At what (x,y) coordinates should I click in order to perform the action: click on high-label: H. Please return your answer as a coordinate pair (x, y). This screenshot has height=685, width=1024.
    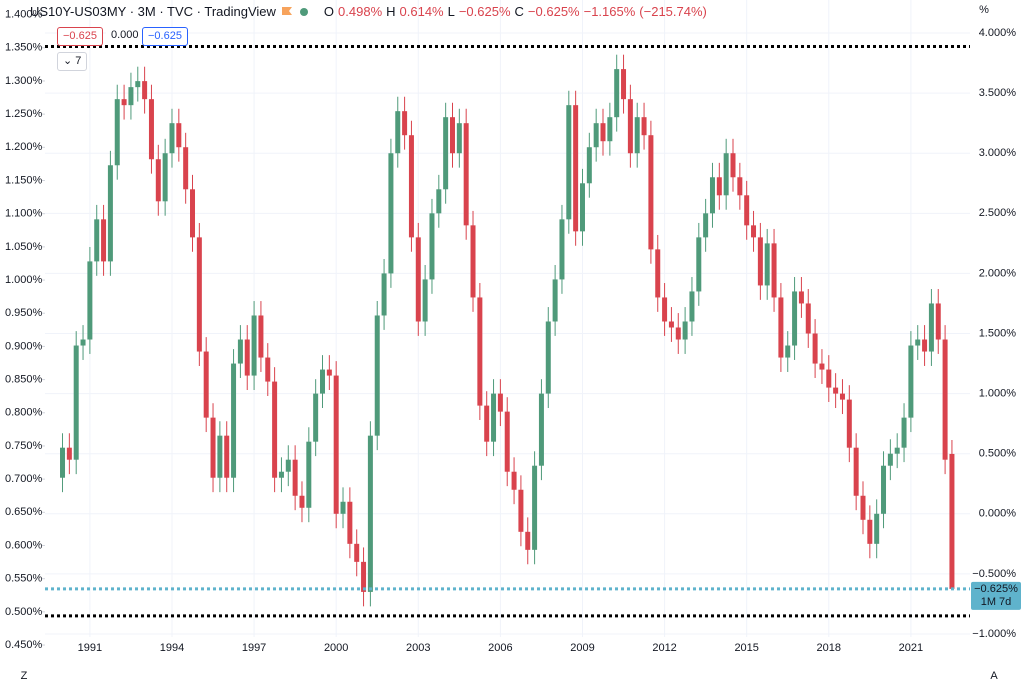
    Looking at the image, I should click on (391, 11).